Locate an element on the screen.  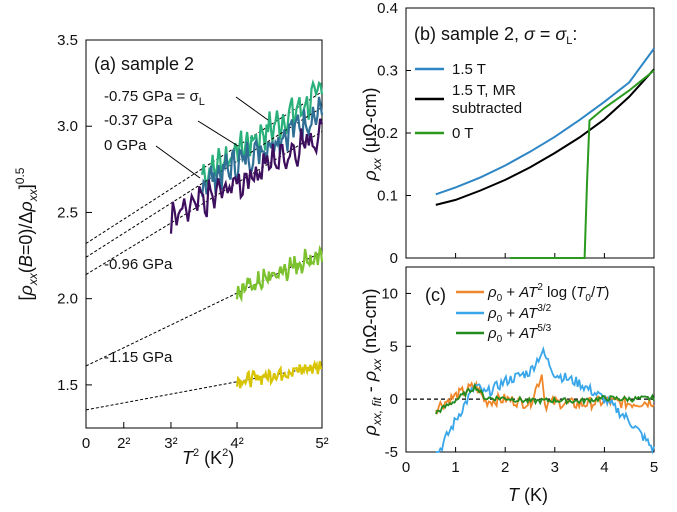
x-tick-label: 4 is located at coordinates (604, 467).